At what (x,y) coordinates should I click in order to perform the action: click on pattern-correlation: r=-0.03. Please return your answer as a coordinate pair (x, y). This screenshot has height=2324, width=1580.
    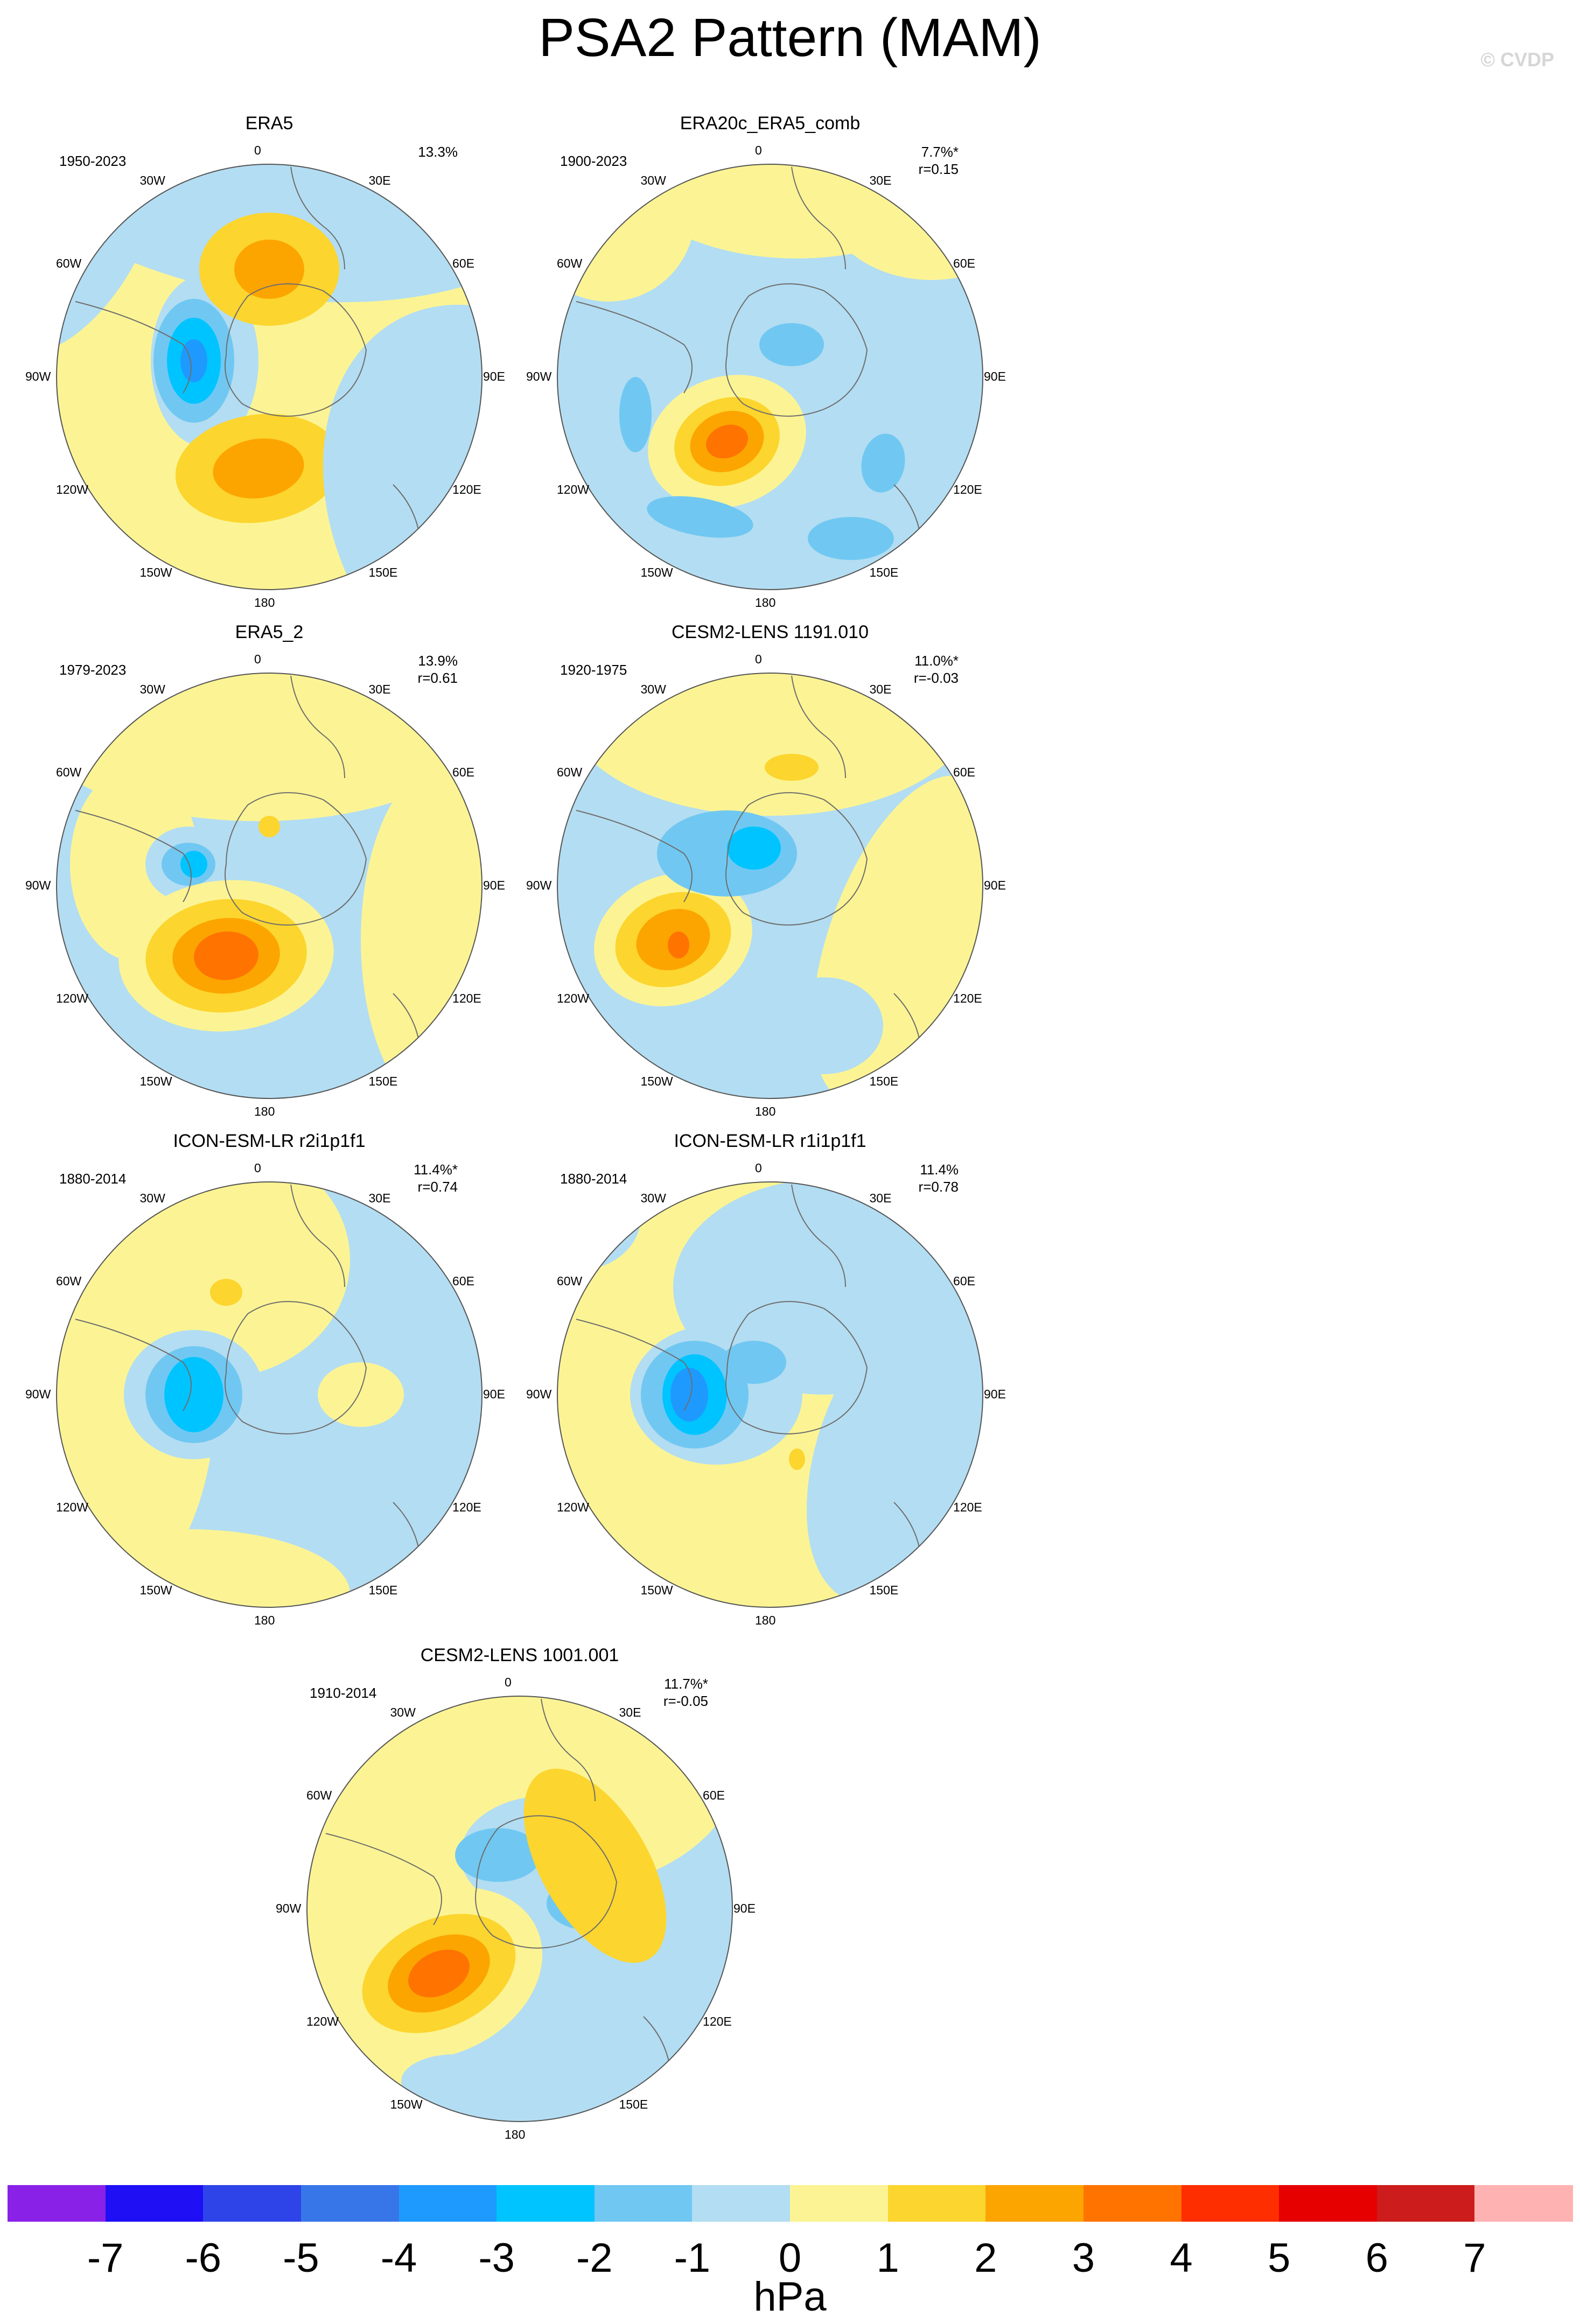
    Looking at the image, I should click on (936, 678).